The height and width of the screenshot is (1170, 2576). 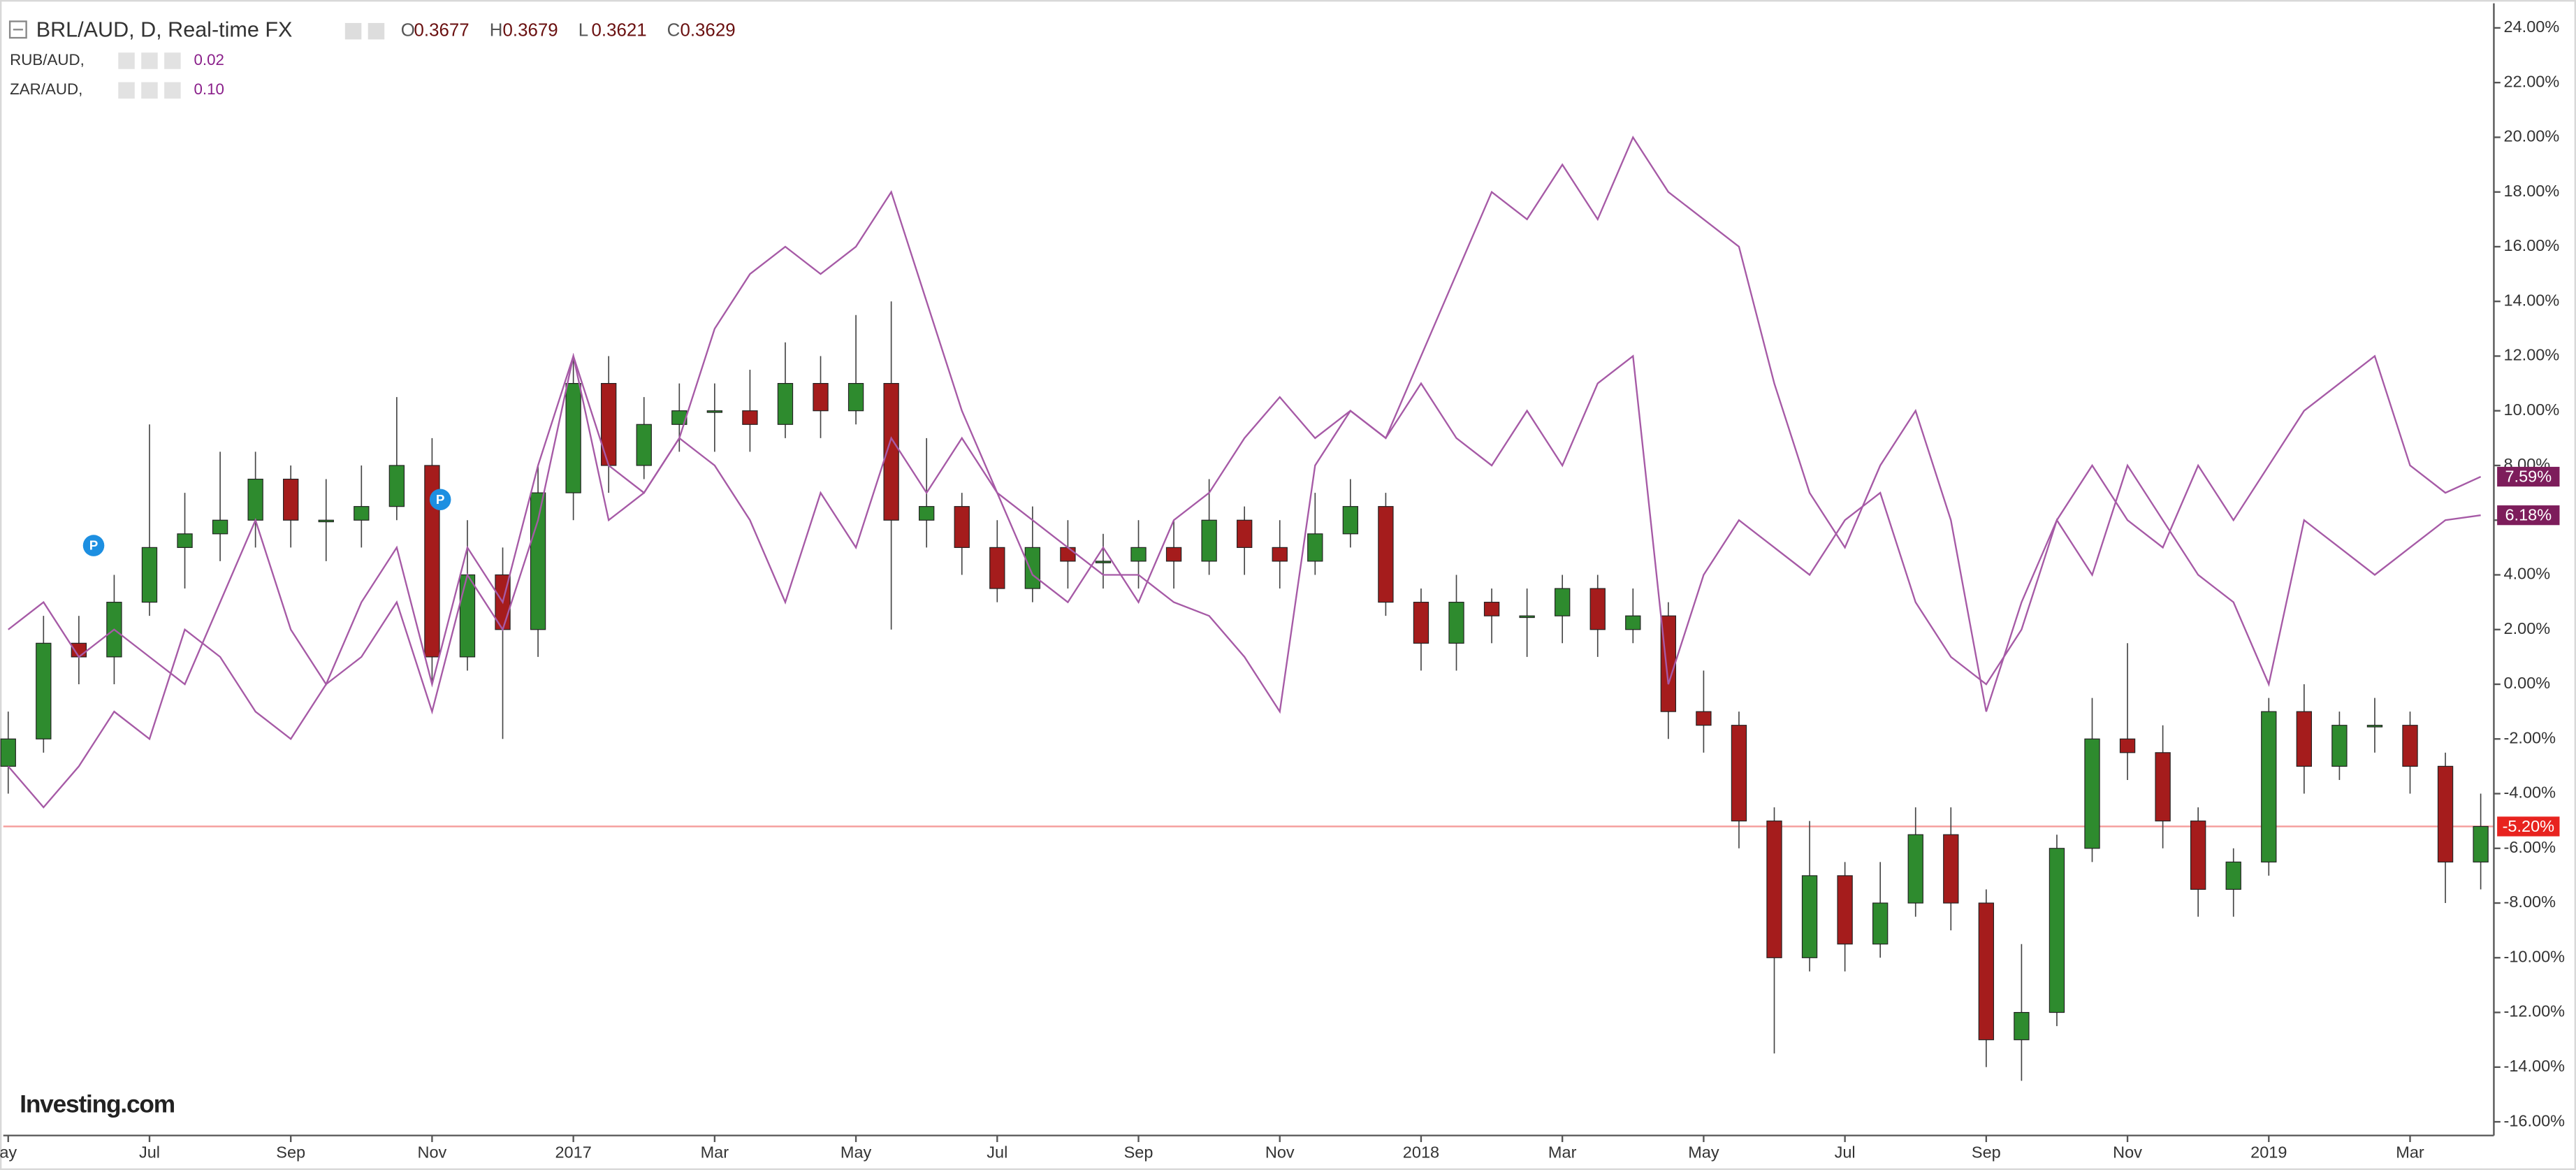 What do you see at coordinates (97, 1104) in the screenshot?
I see `logo: Investing.com` at bounding box center [97, 1104].